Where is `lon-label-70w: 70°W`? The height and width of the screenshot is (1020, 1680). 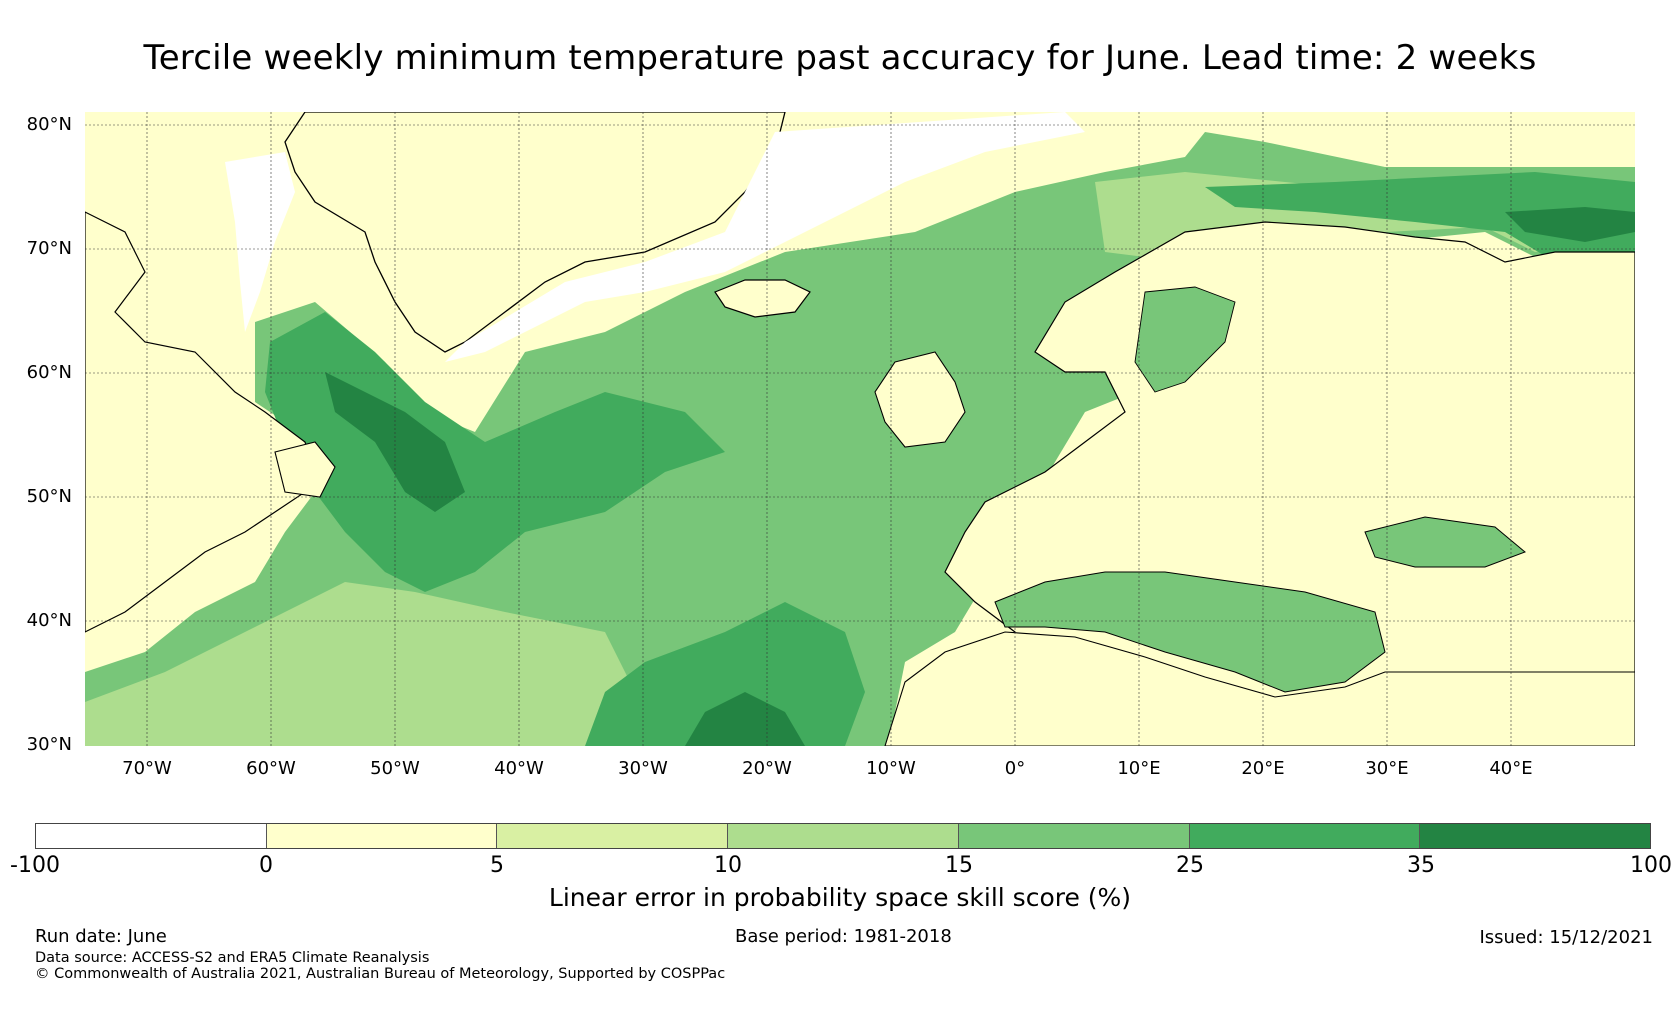
lon-label-70w: 70°W is located at coordinates (147, 768).